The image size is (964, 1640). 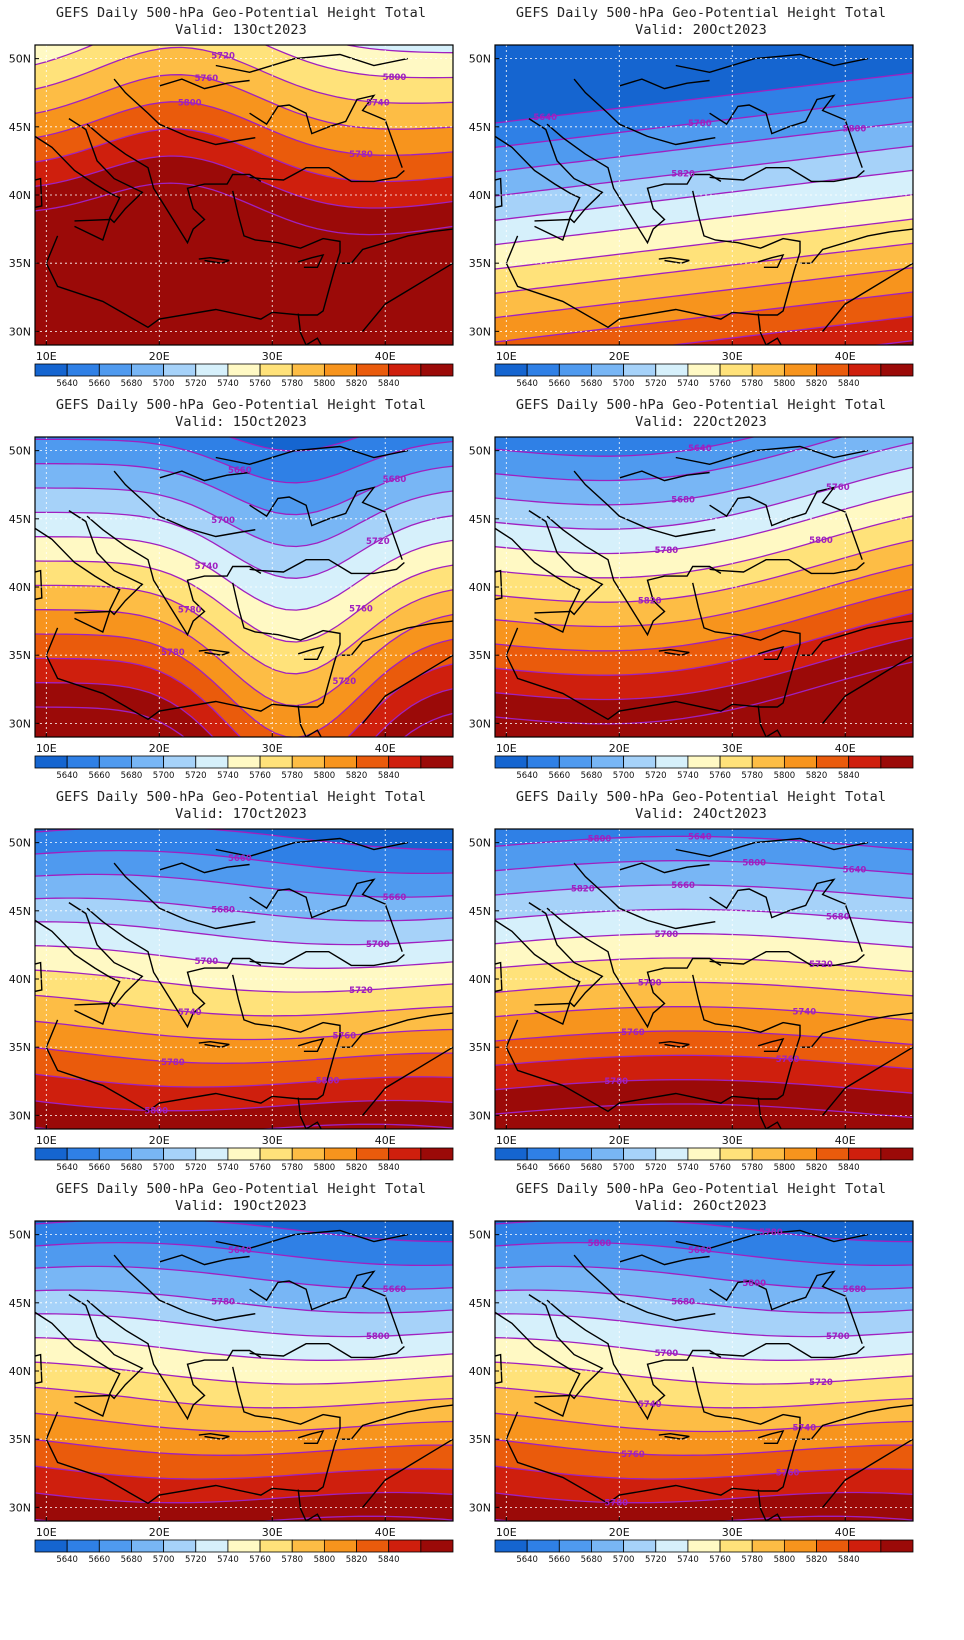 I want to click on contour-label: 5760, so click(x=788, y=1474).